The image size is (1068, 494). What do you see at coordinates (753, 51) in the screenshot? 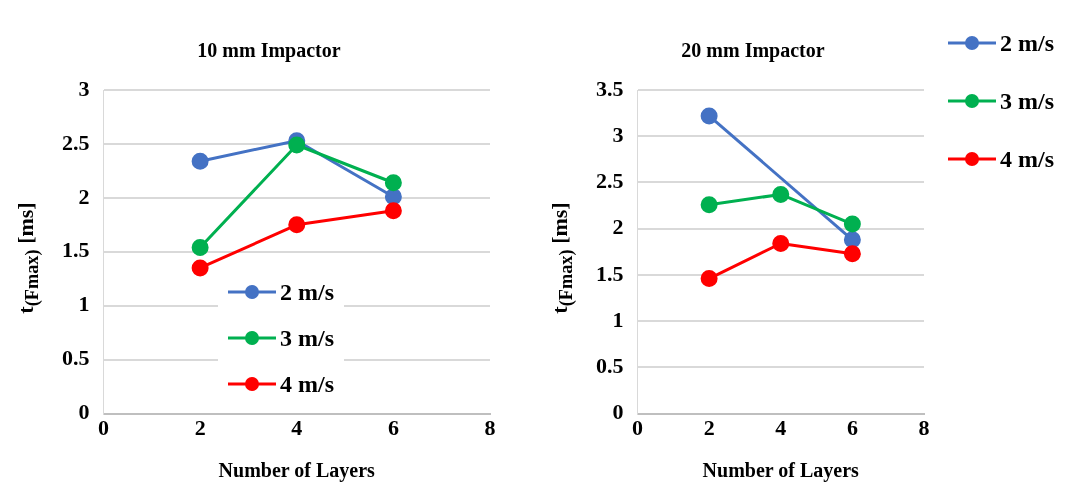
I see `chart-title: 20 mm Impactor` at bounding box center [753, 51].